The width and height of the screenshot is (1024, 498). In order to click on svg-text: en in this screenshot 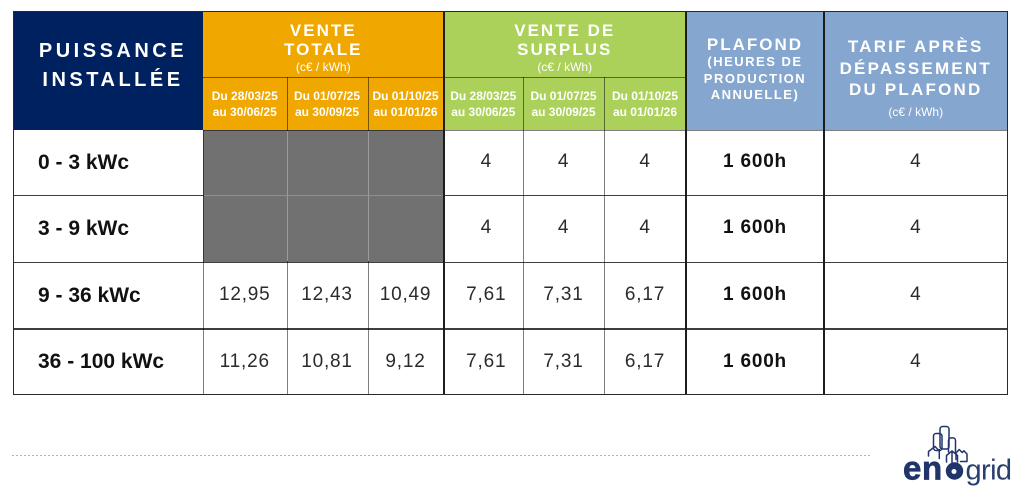, I will do `click(923, 468)`.